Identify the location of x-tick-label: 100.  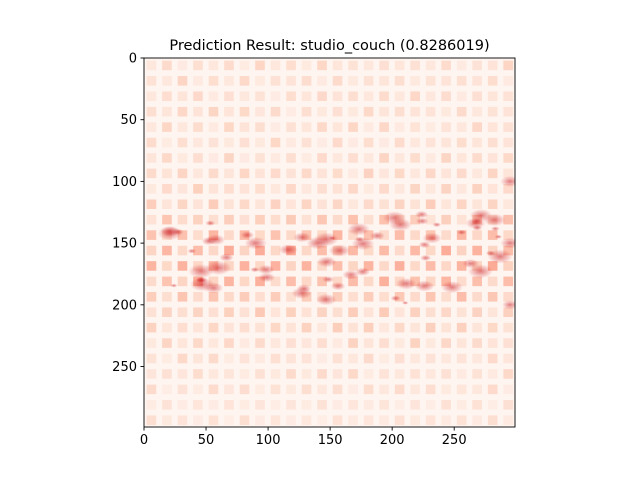
(268, 440).